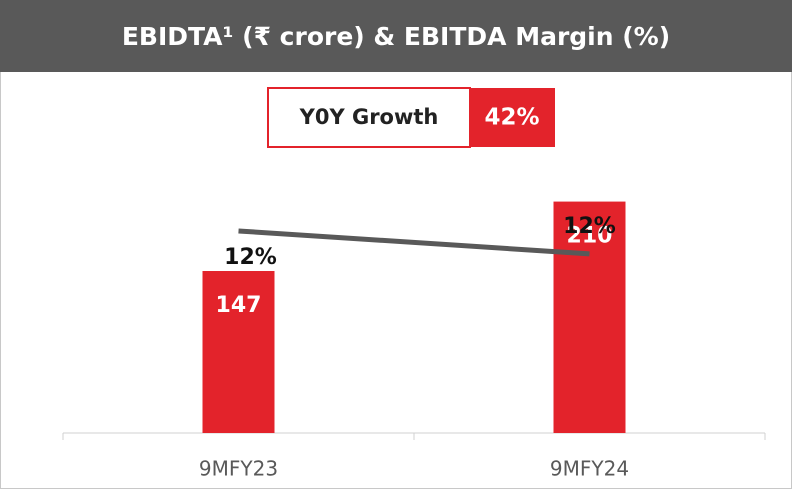 This screenshot has height=489, width=792. I want to click on growth-box, so click(369, 117).